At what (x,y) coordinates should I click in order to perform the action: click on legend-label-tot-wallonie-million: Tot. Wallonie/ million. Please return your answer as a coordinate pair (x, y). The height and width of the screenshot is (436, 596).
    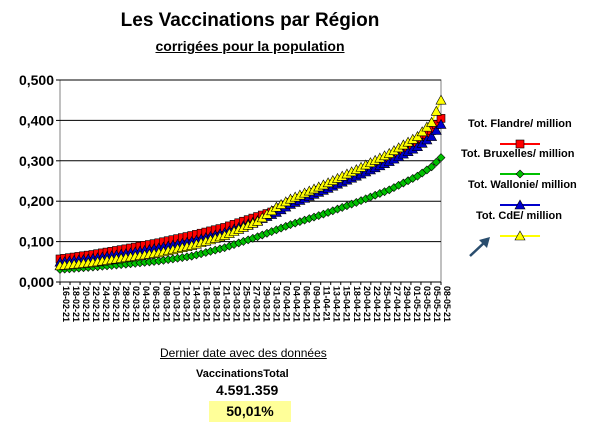
    Looking at the image, I should click on (522, 185).